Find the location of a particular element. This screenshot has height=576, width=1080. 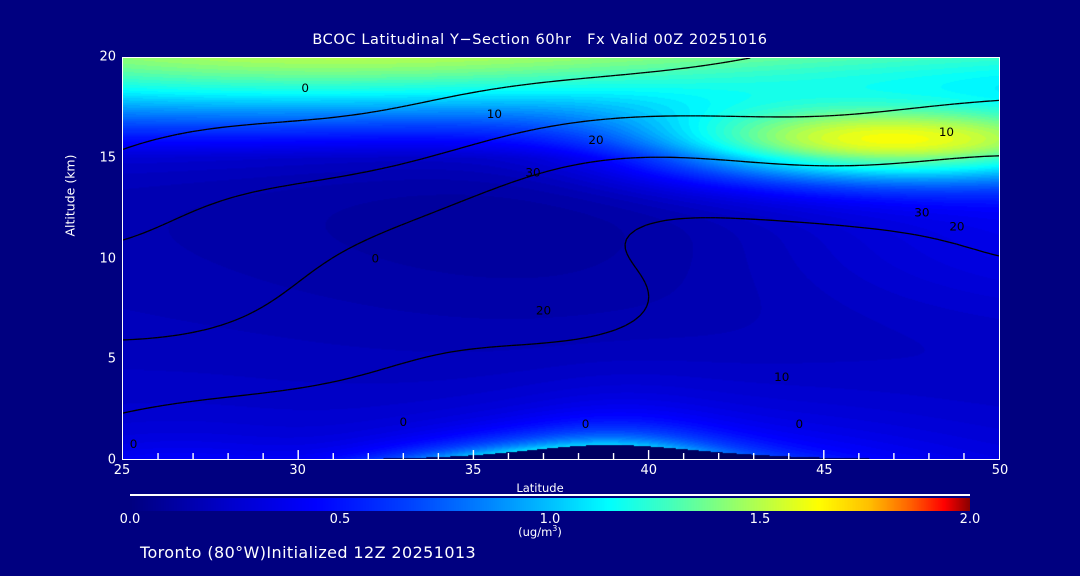

x-axis-ticks: 25 30 35 40 45 50 is located at coordinates (561, 473).